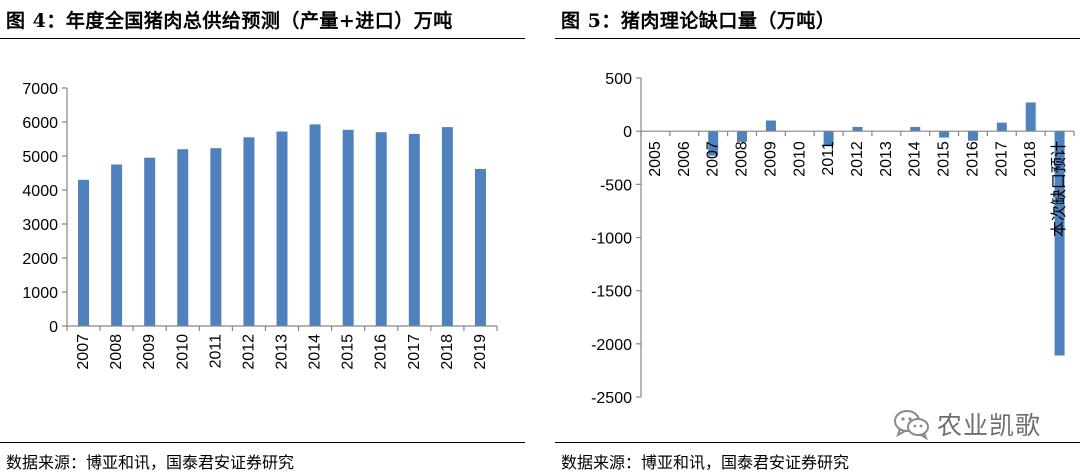 The image size is (1080, 475). Describe the element at coordinates (1059, 189) in the screenshot. I see `x-category-label: 本次缺口预计` at that location.